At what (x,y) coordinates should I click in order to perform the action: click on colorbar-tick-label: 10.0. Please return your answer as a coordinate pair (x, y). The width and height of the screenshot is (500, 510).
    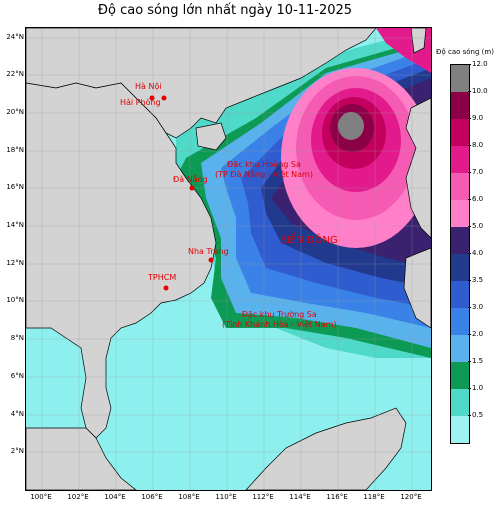
    Looking at the image, I should click on (480, 91).